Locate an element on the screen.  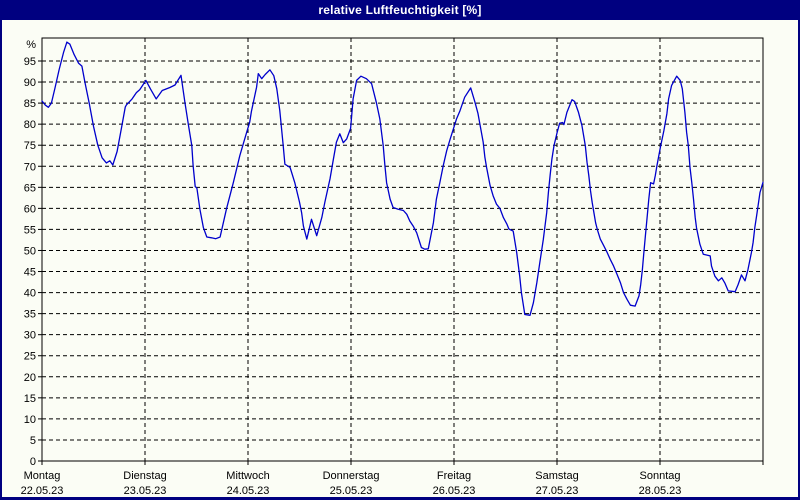
y-axis-labels: 0 5 10 15 20 25 30 35 40 45 50 55 60 65 70 75 80 85 90 95% is located at coordinates (30, 253).